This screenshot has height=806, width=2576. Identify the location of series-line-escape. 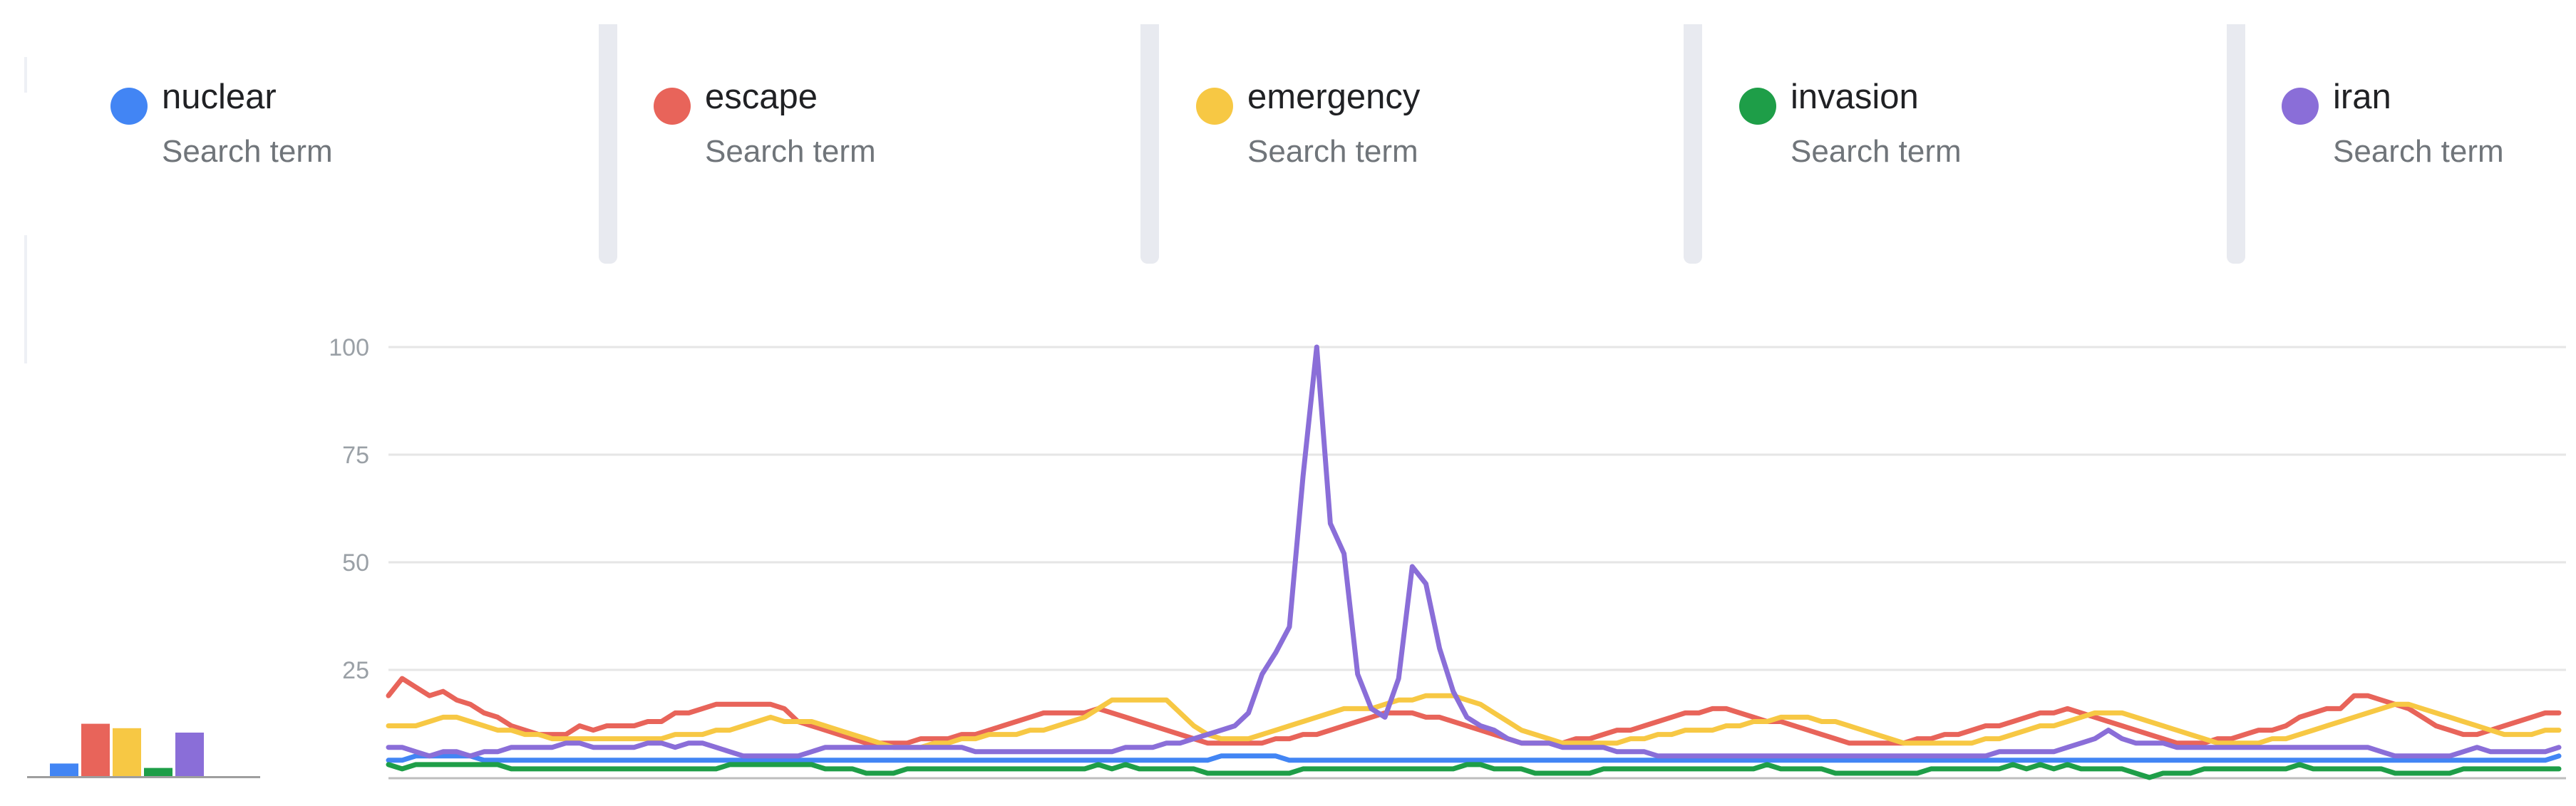
(1474, 711).